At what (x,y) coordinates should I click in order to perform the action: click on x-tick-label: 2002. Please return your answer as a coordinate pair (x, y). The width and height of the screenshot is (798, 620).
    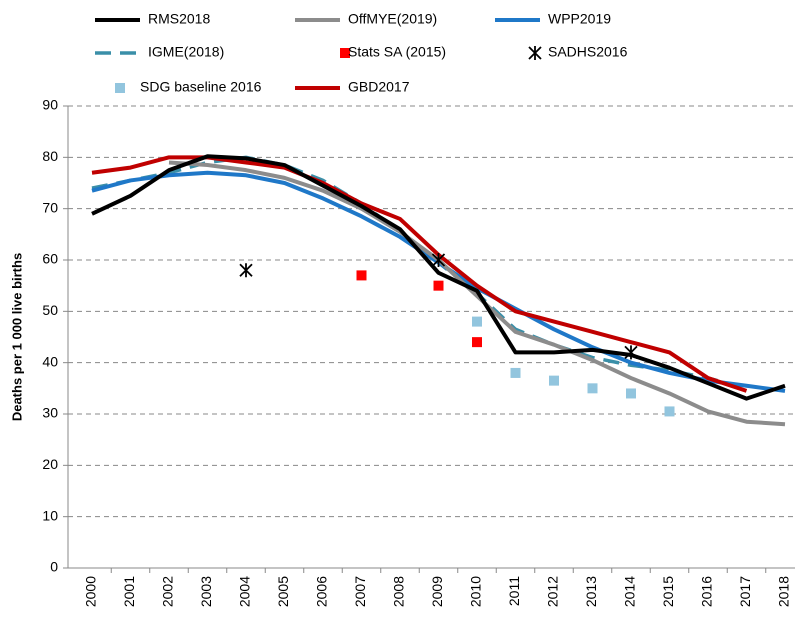
    Looking at the image, I should click on (168, 591).